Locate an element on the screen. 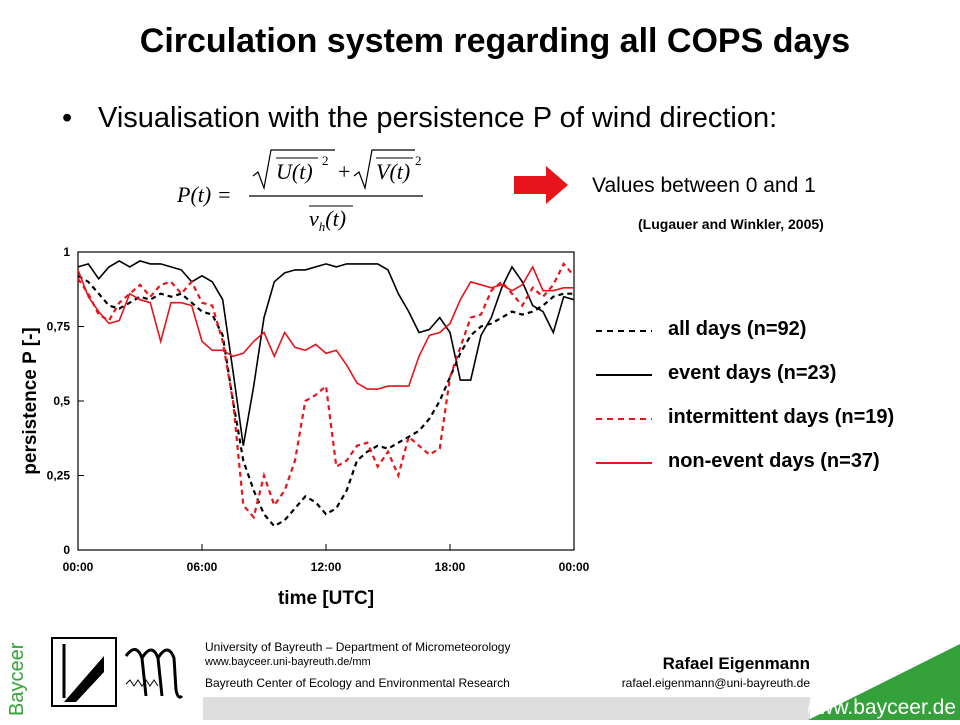 Image resolution: width=960 pixels, height=725 pixels. formula-u: U(t) is located at coordinates (294, 171).